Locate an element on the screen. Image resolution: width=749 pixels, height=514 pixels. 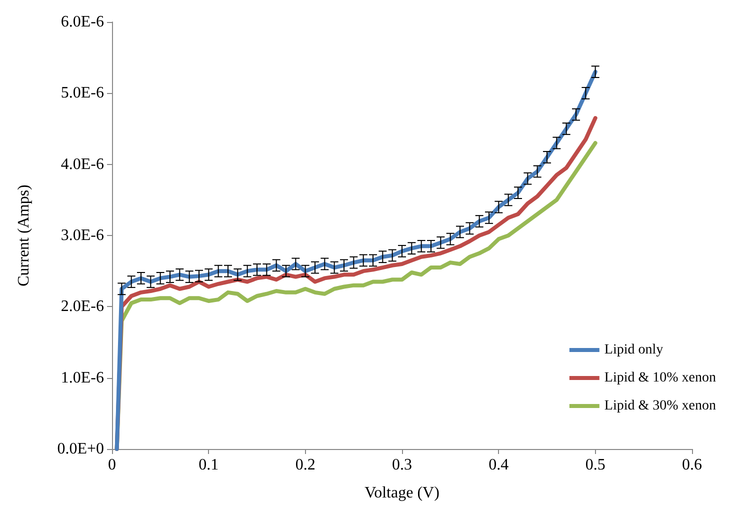
x-tick-label: 0.3 is located at coordinates (402, 465).